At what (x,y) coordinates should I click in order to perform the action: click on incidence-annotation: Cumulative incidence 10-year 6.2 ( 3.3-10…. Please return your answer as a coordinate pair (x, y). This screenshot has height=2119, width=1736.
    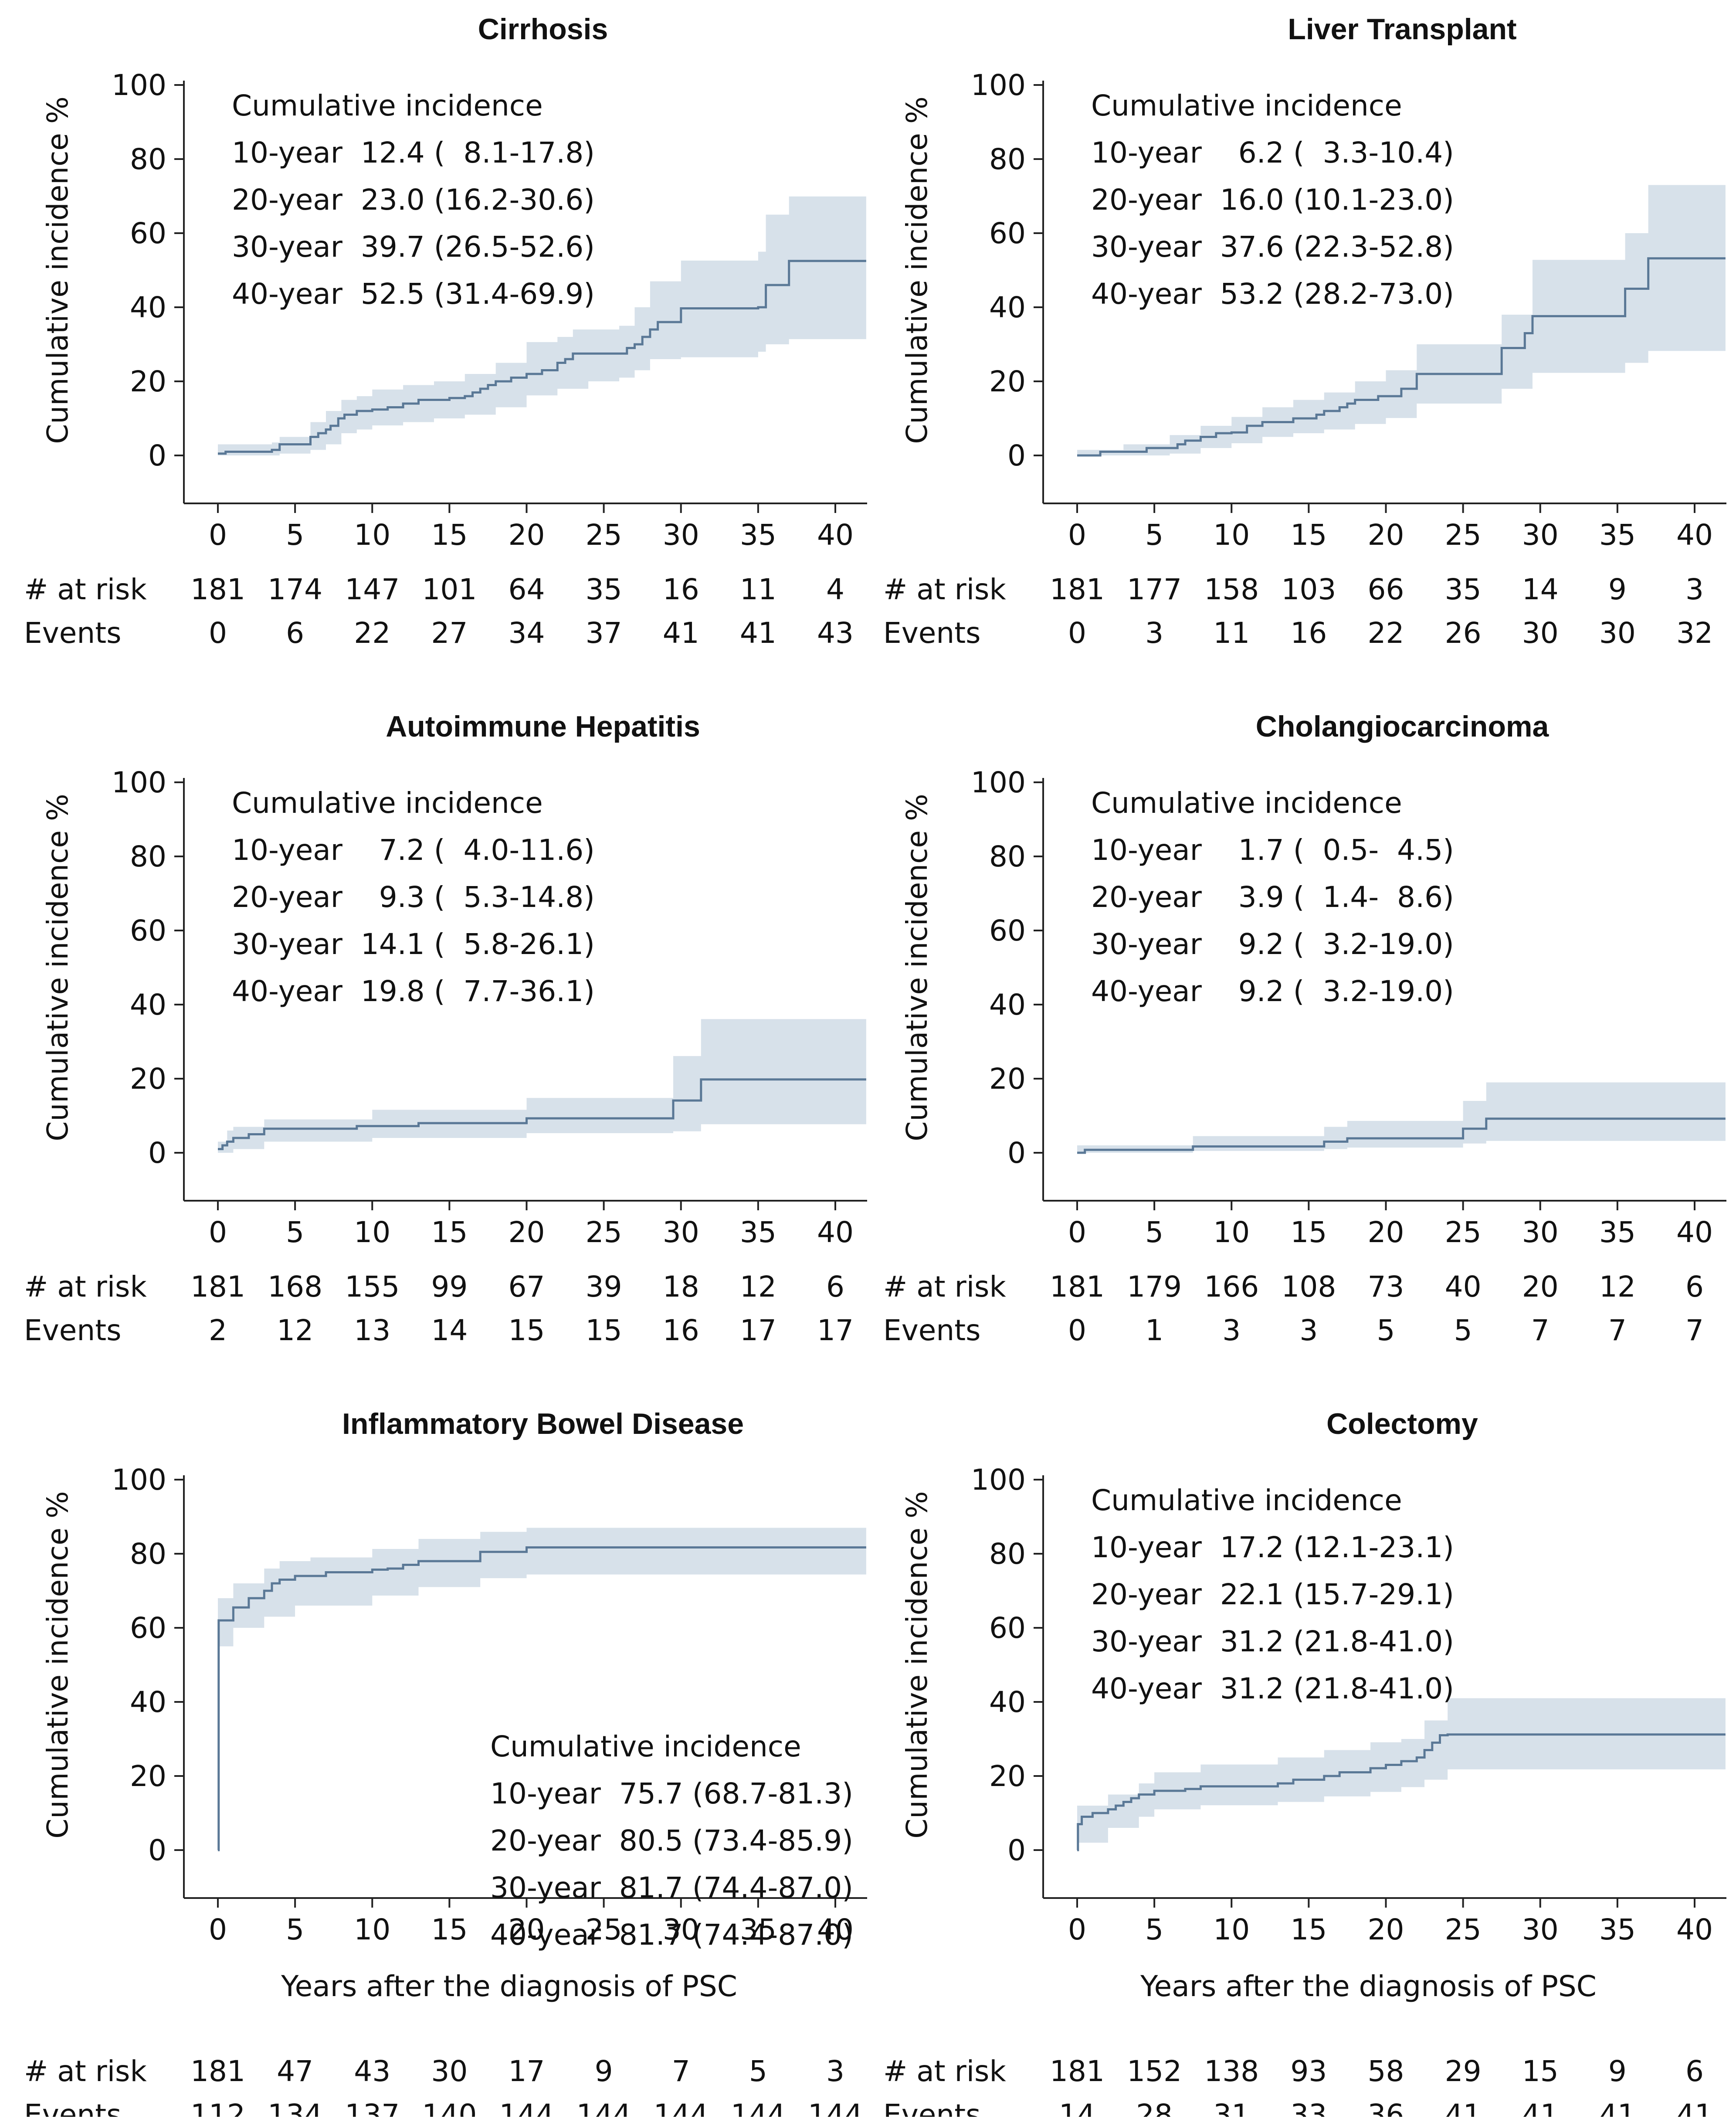
    Looking at the image, I should click on (1272, 200).